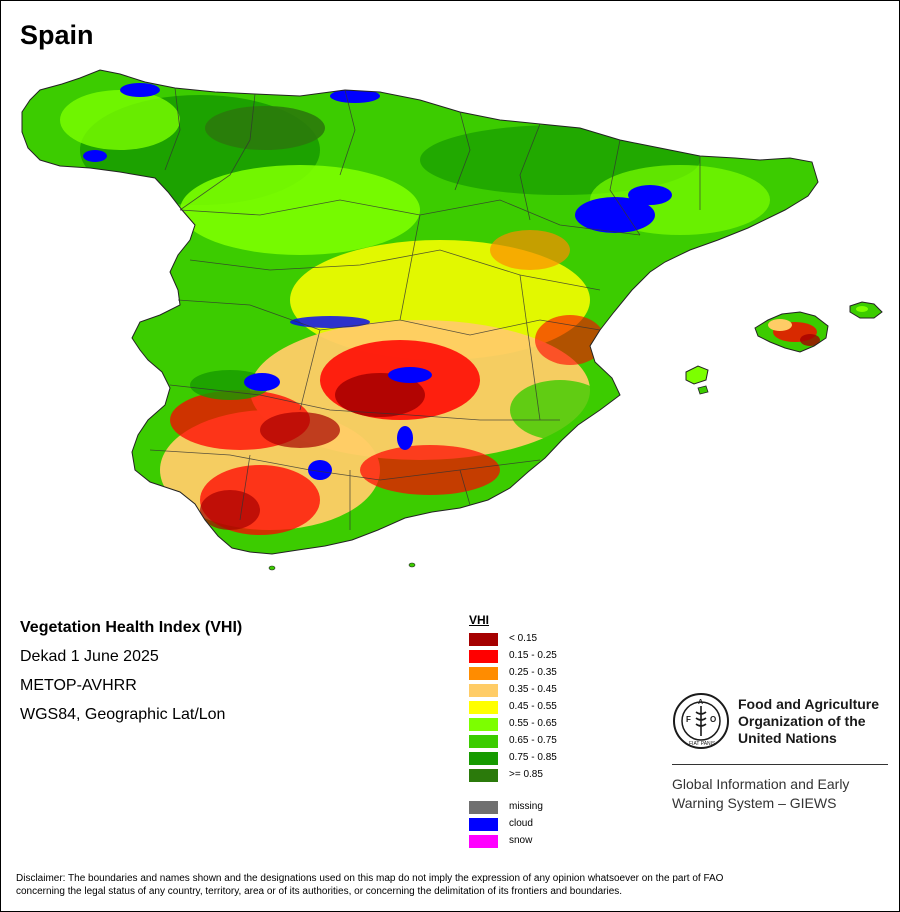  Describe the element at coordinates (809, 704) in the screenshot. I see `org-name-line: Food and Agriculture` at that location.